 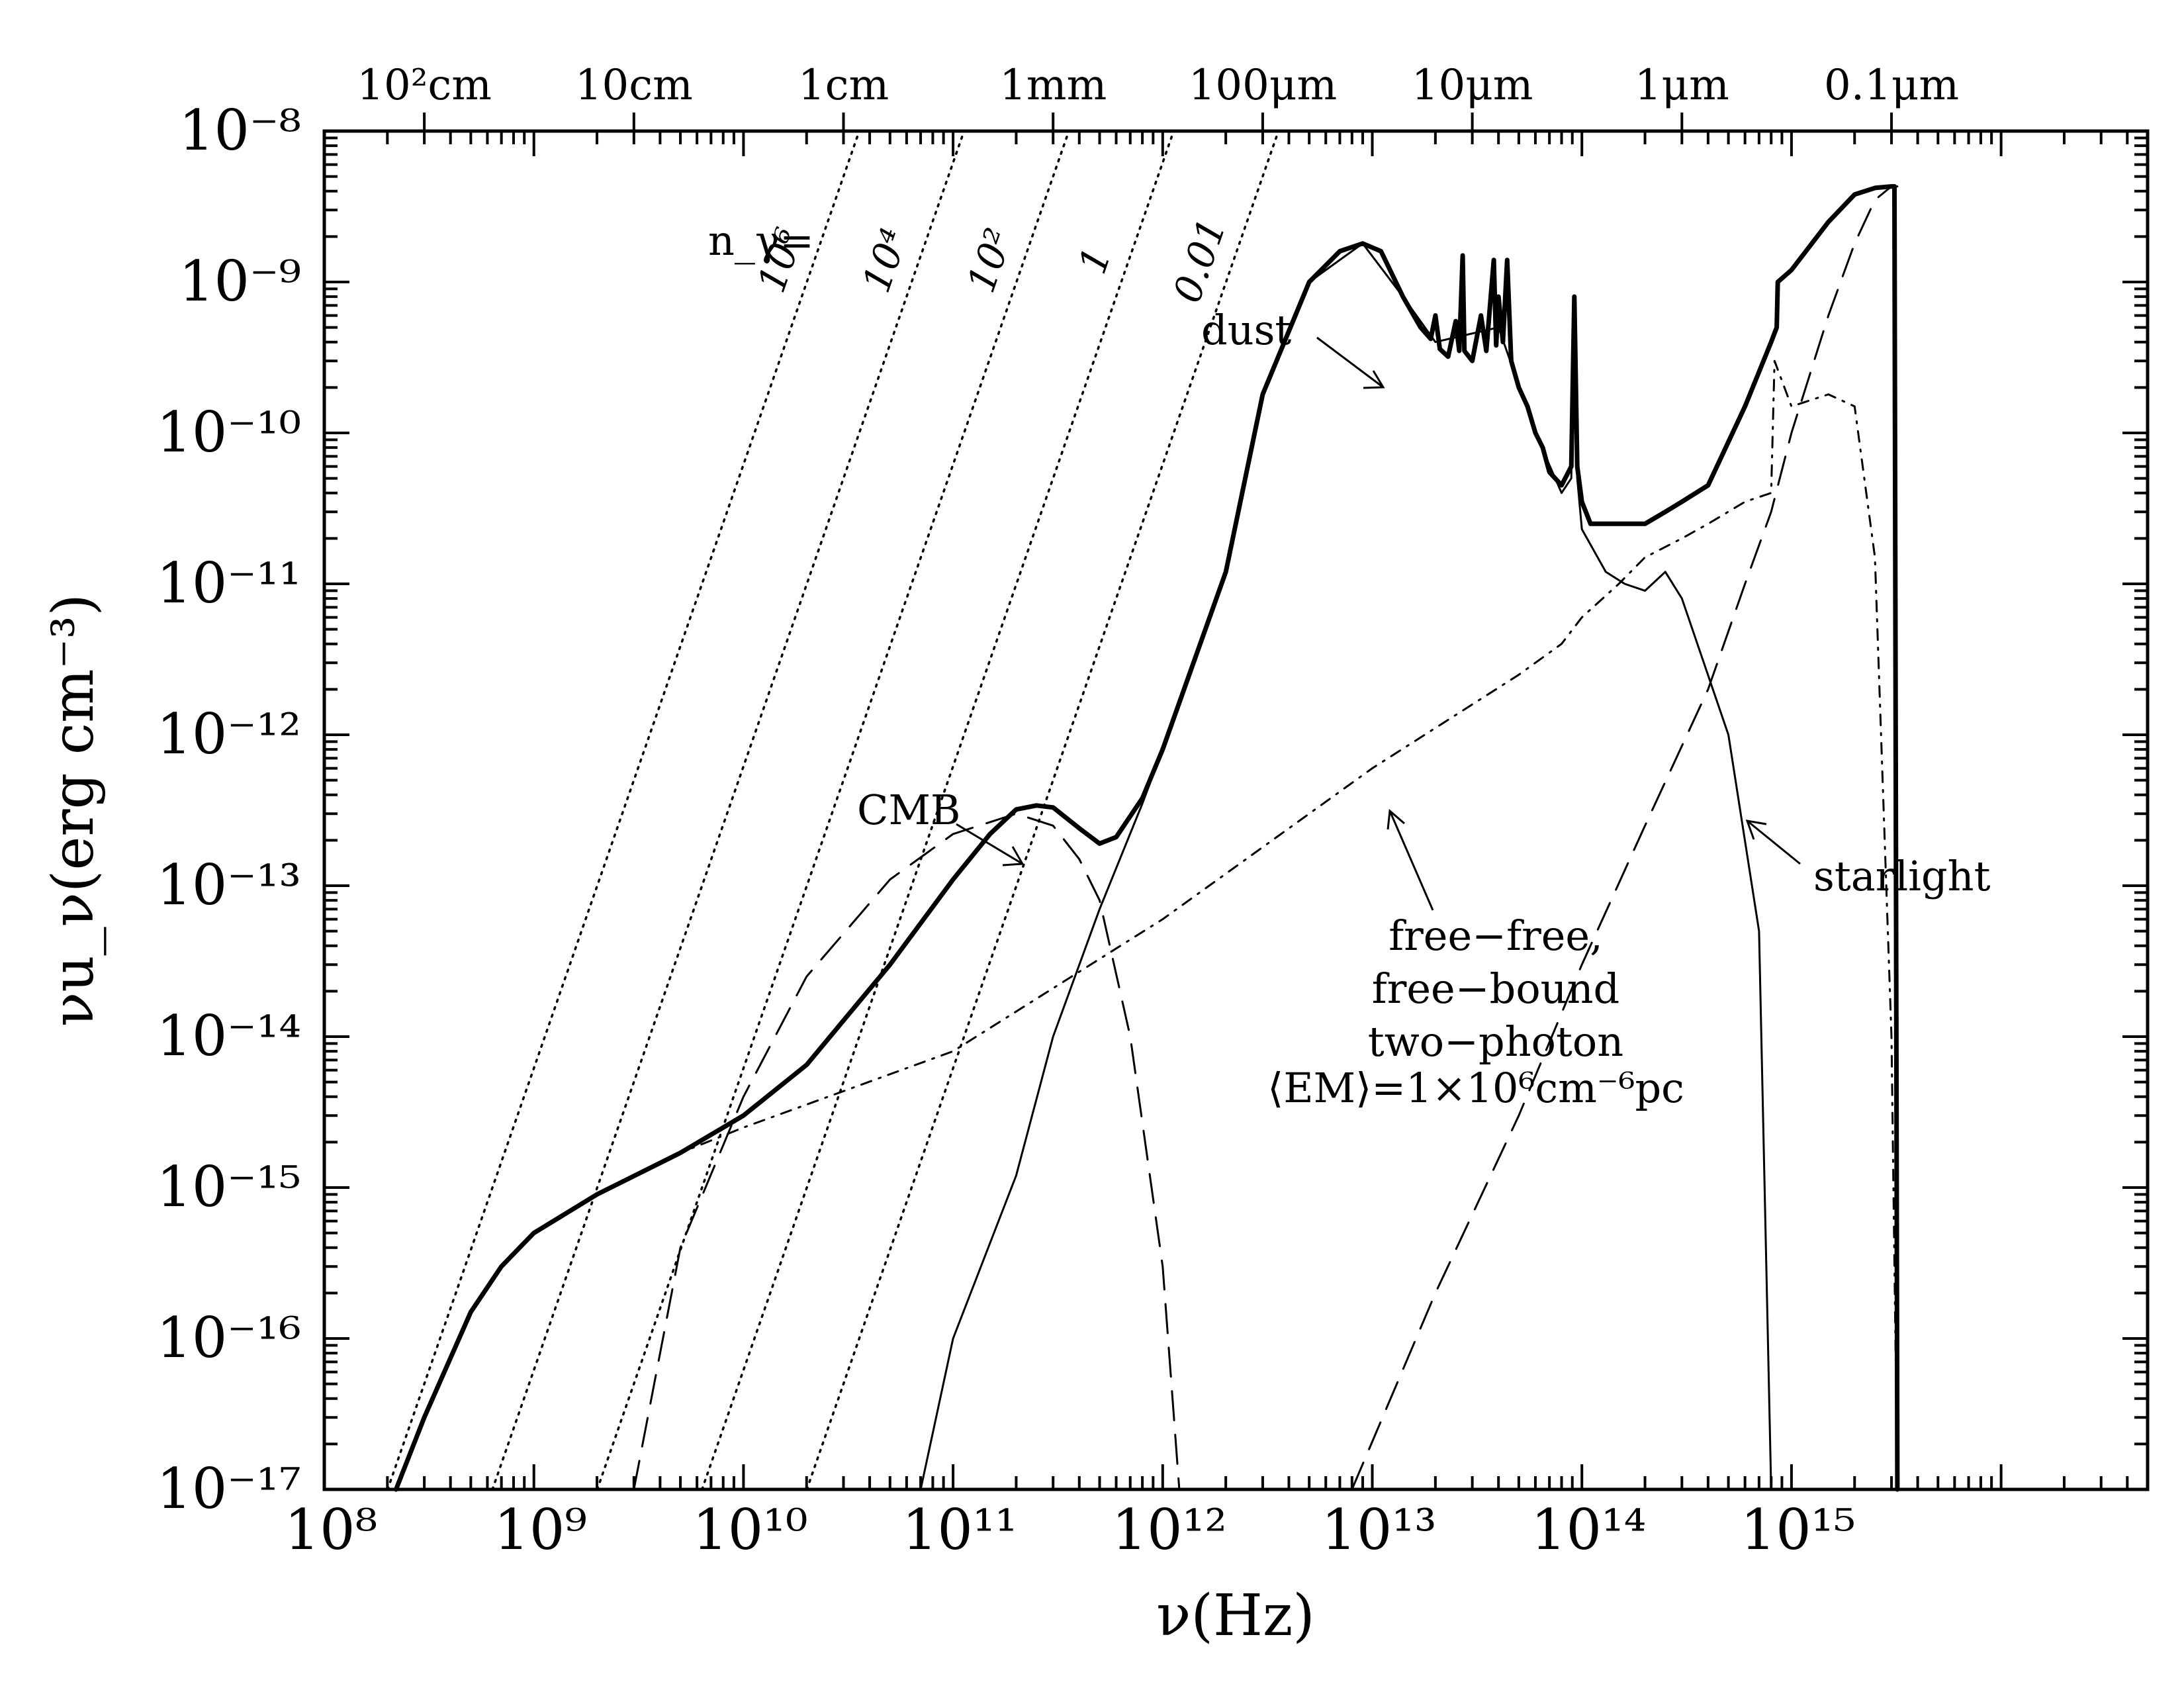 What do you see at coordinates (1094, 260) in the screenshot?
I see `occupation-label: 1` at bounding box center [1094, 260].